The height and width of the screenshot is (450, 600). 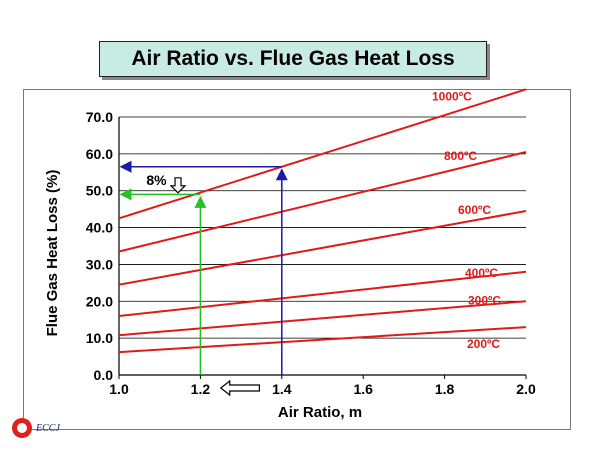 What do you see at coordinates (99, 117) in the screenshot?
I see `y-tick-label: 70.0` at bounding box center [99, 117].